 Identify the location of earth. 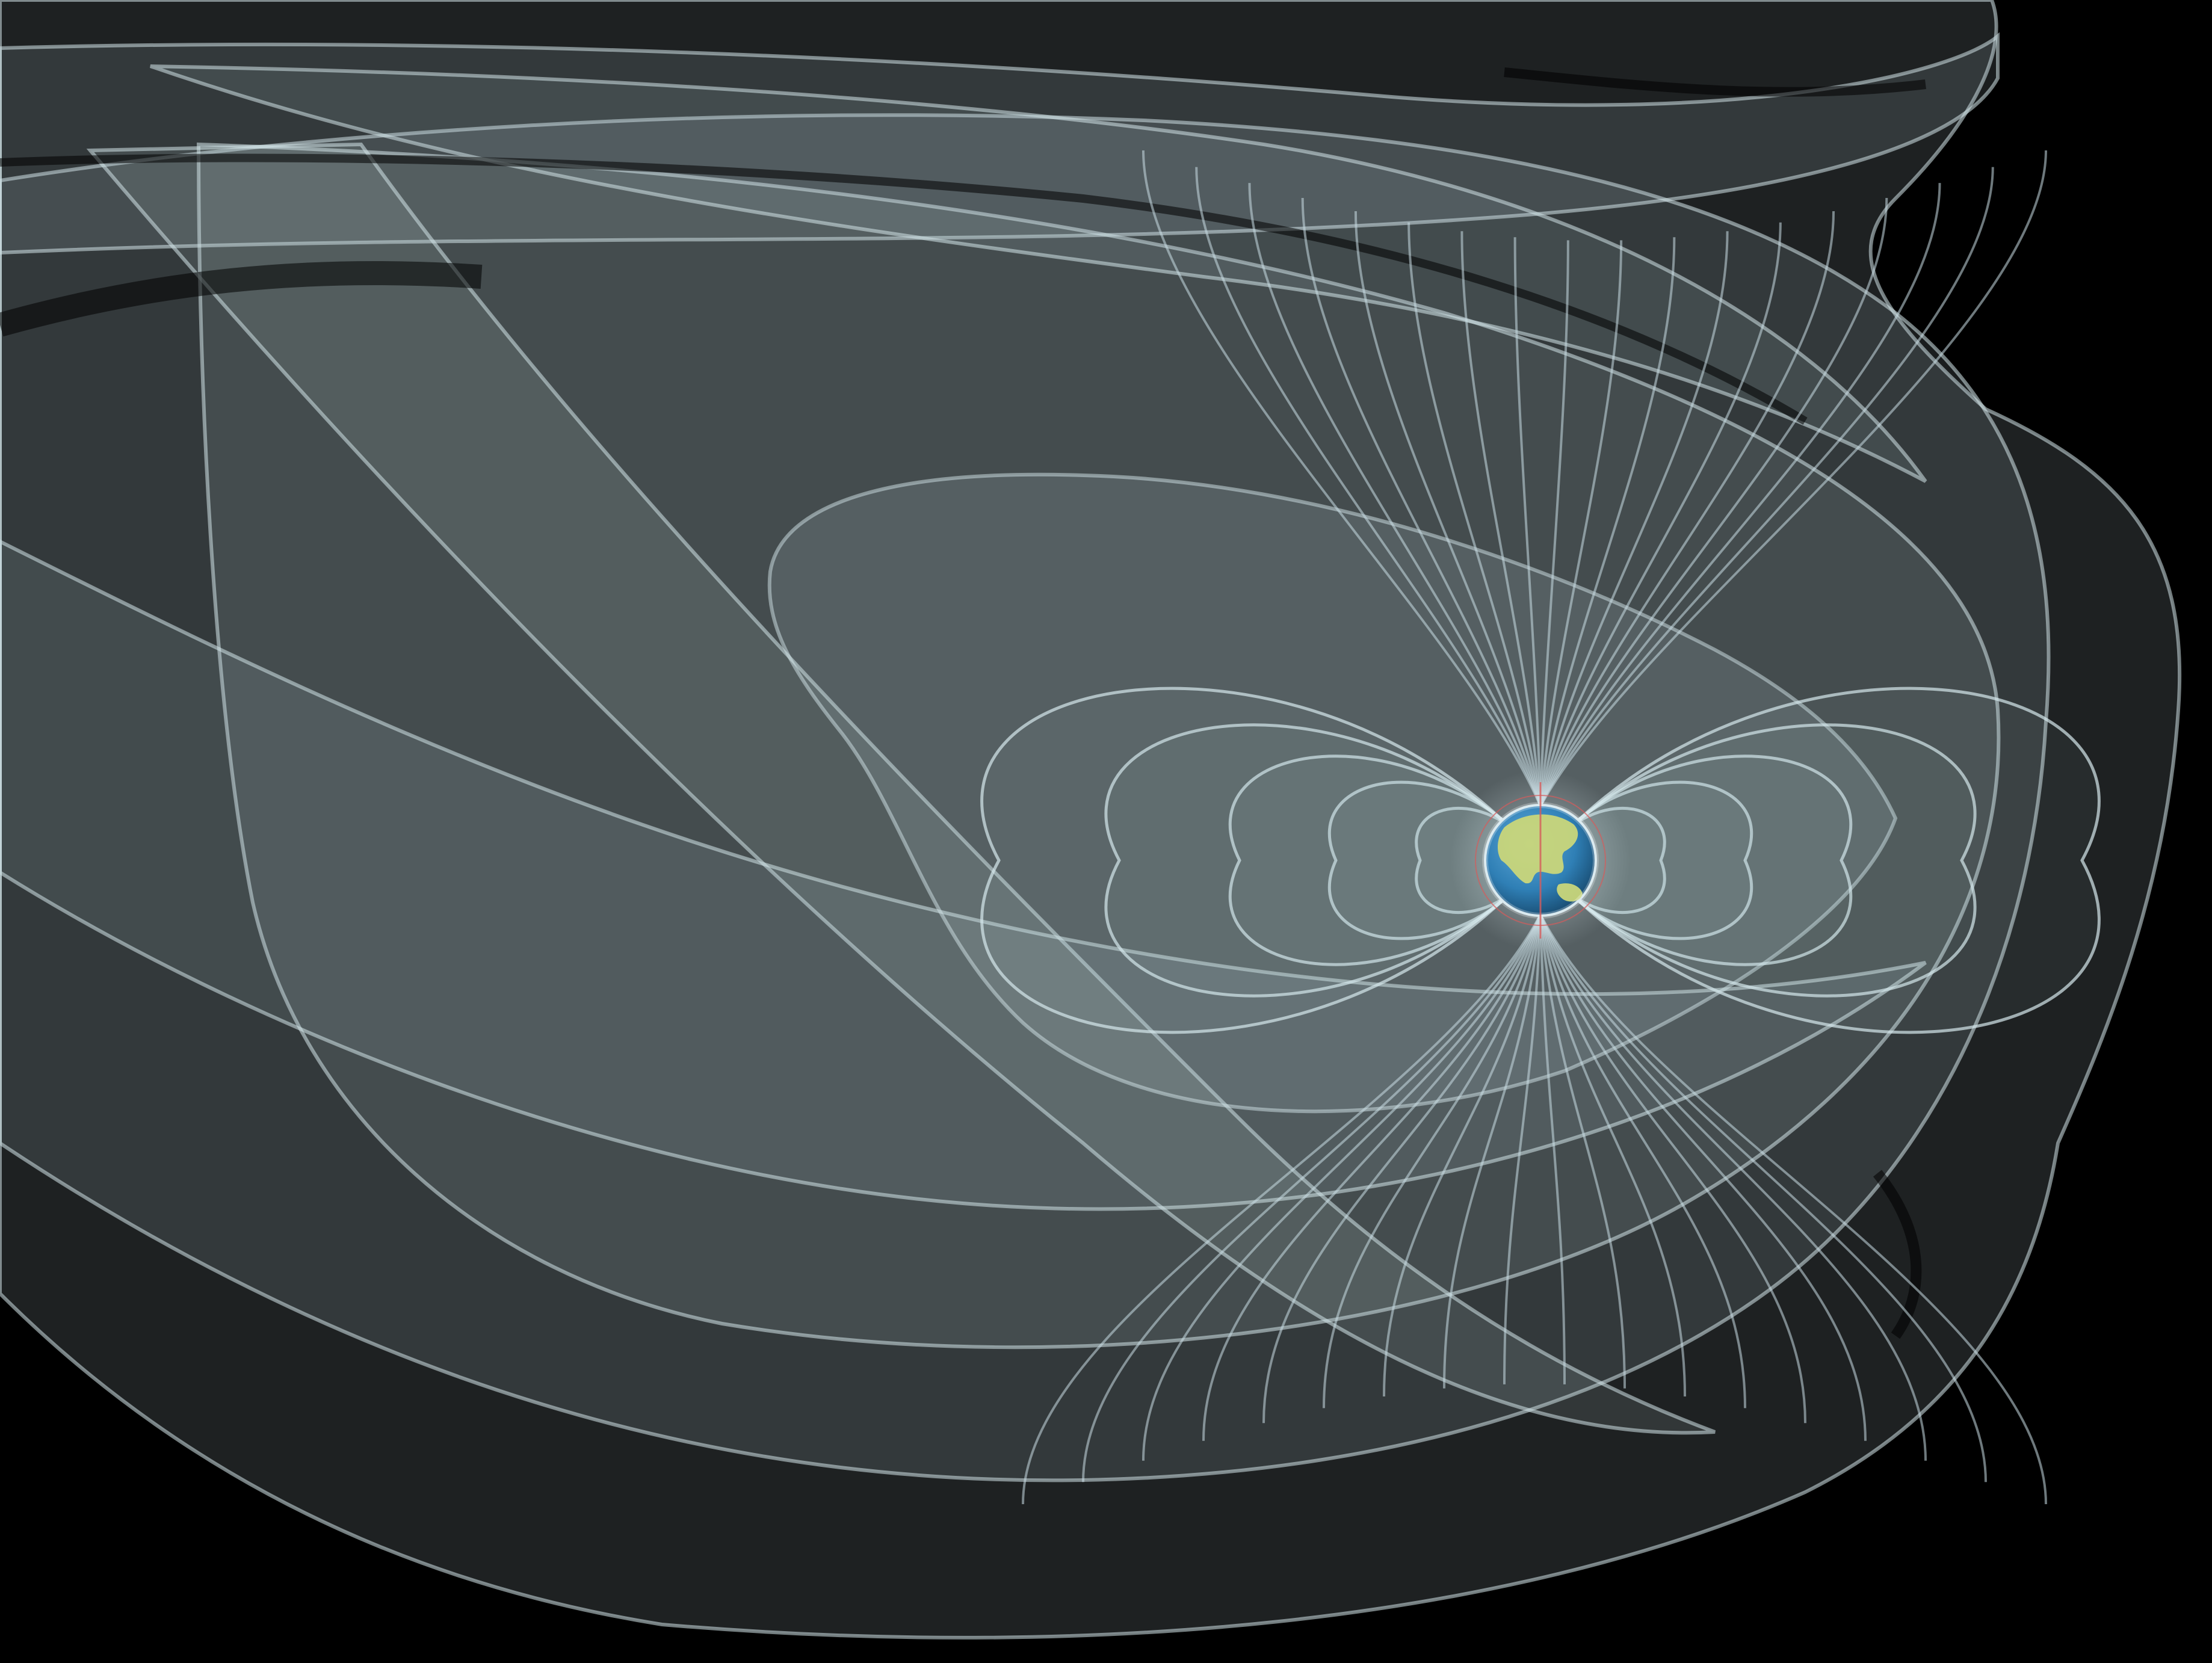
(1540, 860).